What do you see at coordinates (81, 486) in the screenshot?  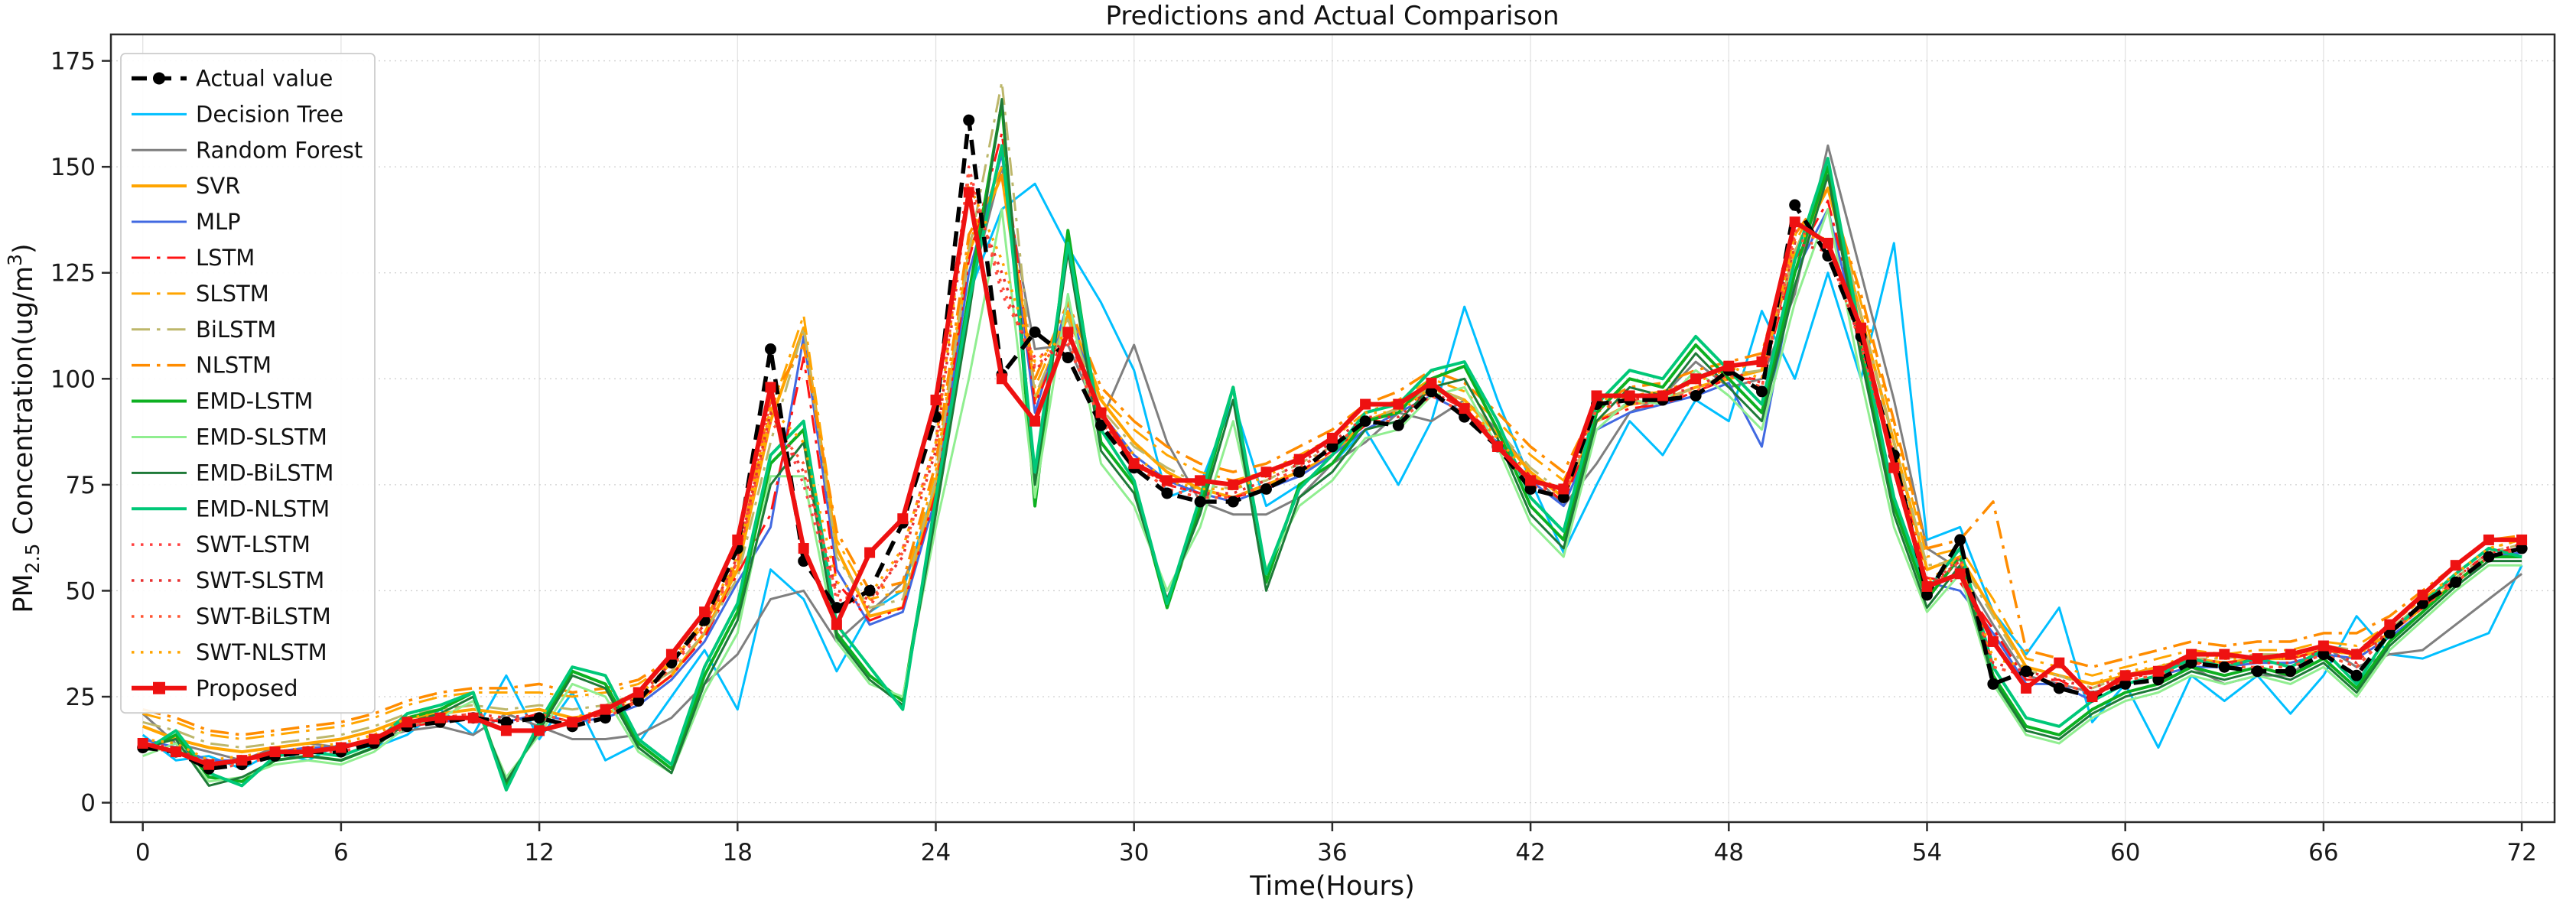 I see `y-tick-label-75: 75` at bounding box center [81, 486].